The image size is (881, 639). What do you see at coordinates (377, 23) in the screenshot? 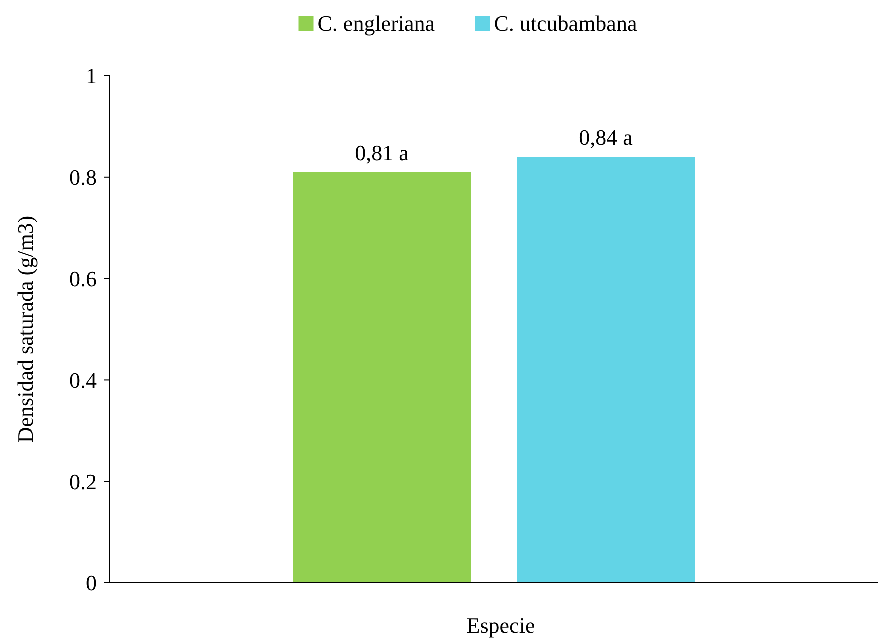
I see `legend-label: C. engleriana` at bounding box center [377, 23].